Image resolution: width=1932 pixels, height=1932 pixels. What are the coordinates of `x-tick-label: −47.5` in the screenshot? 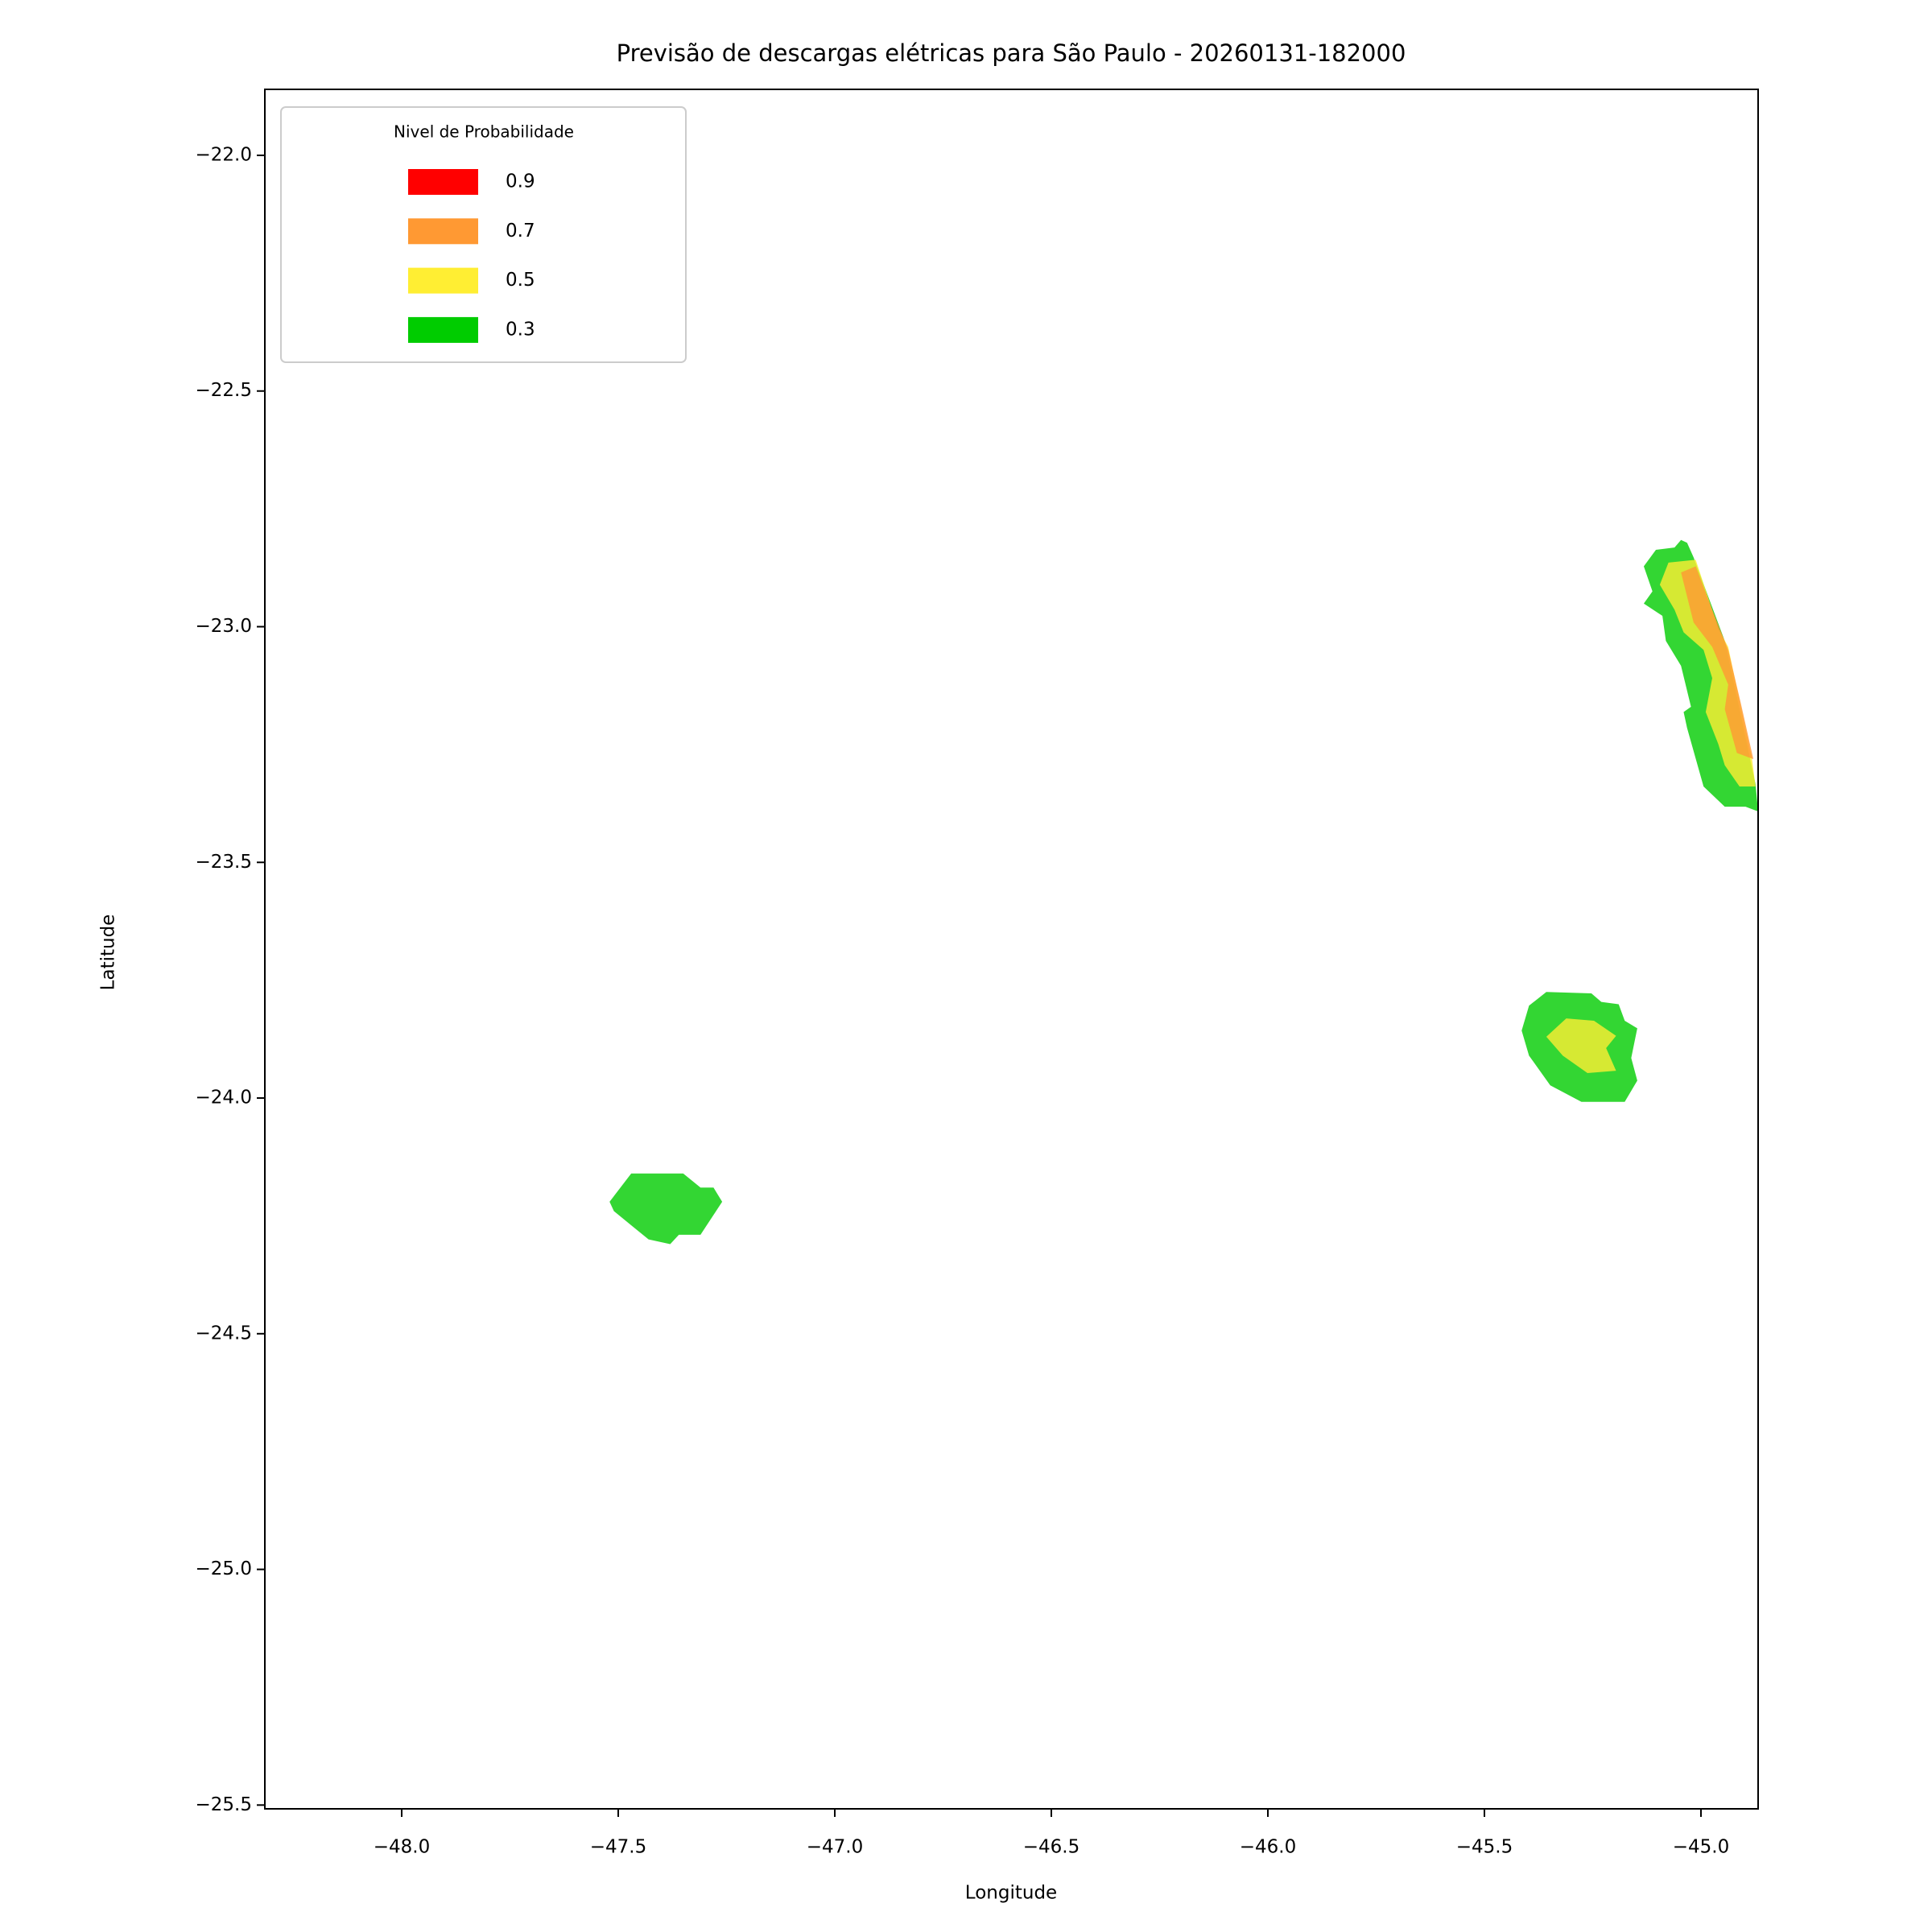 It's located at (618, 1848).